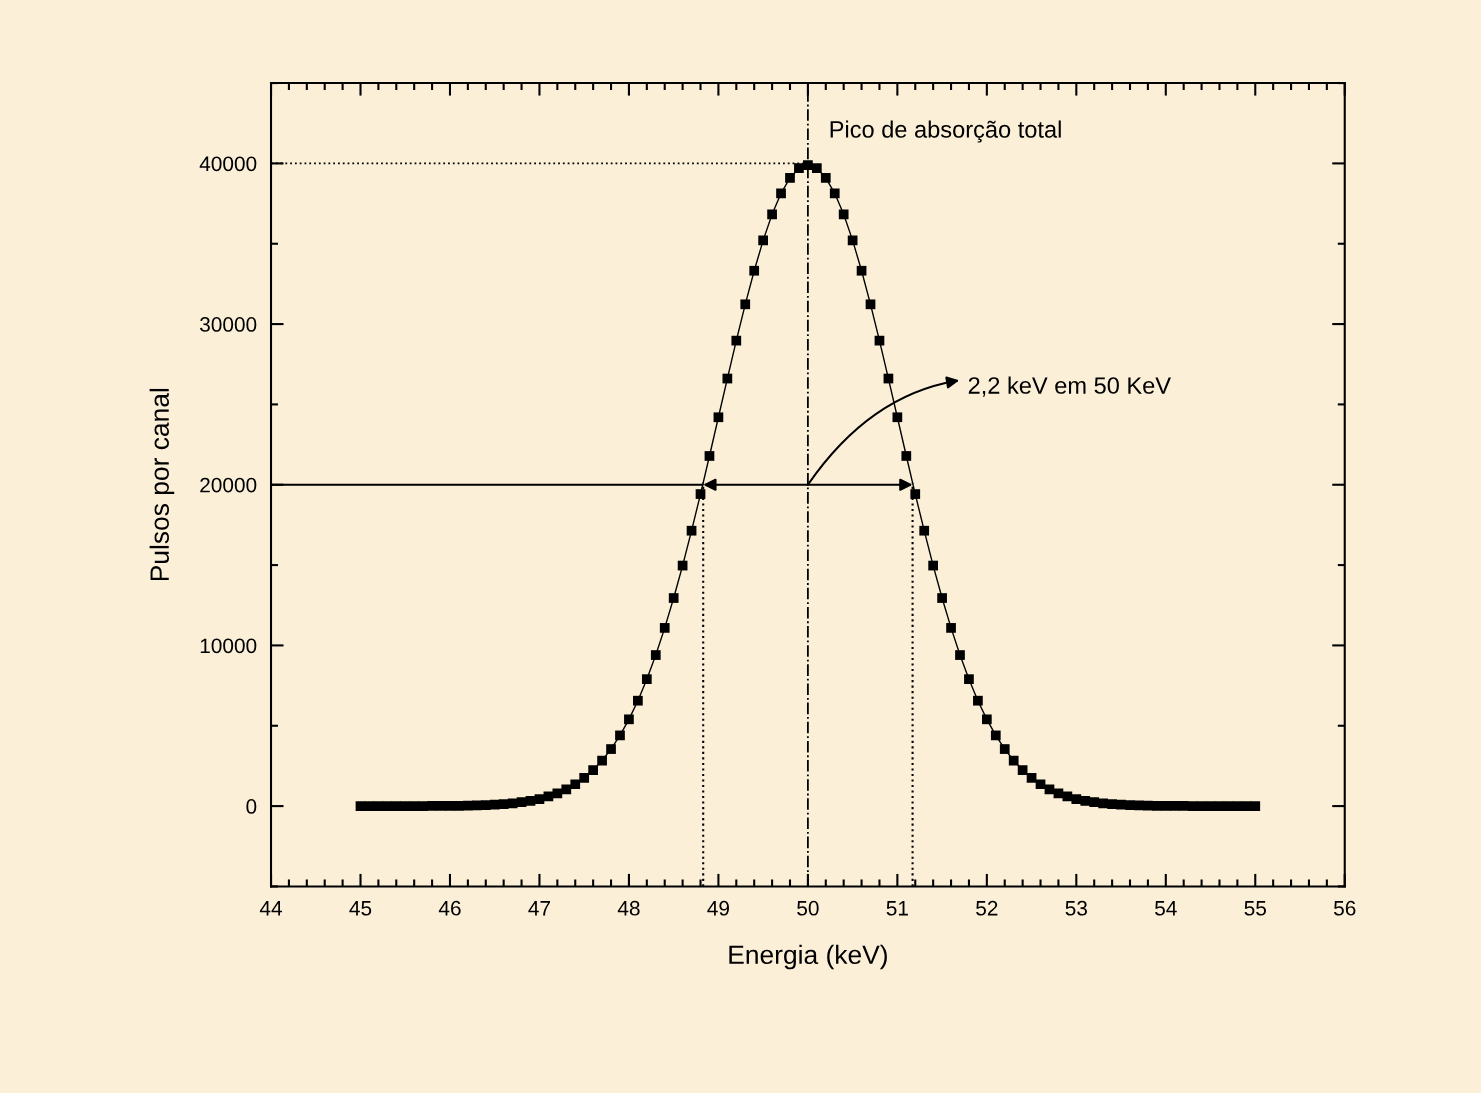 The height and width of the screenshot is (1093, 1481). I want to click on y-tick-label: 30000, so click(228, 324).